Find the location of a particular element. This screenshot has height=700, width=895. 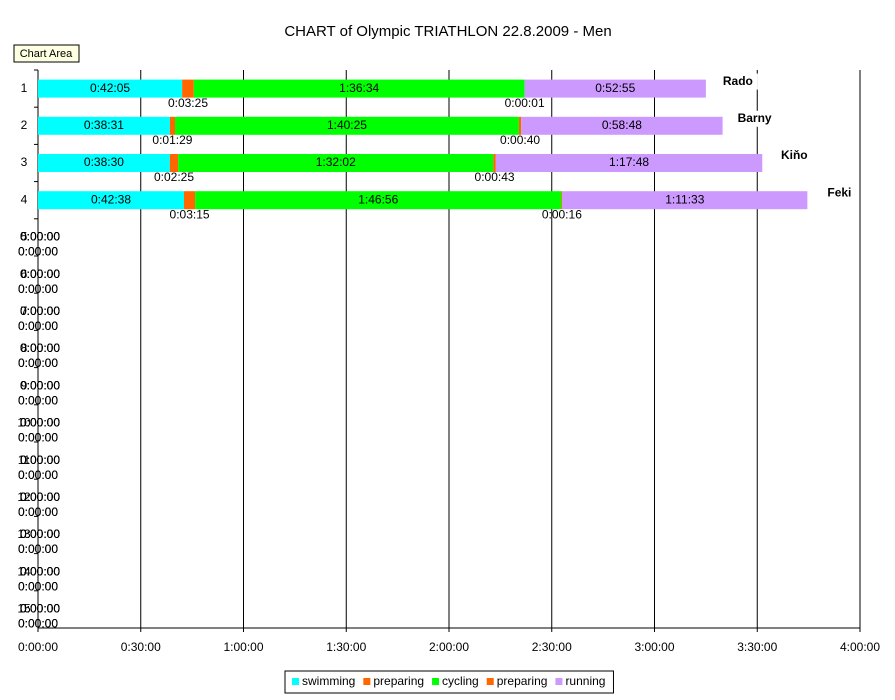

y-tick-label: 4 is located at coordinates (24, 199).